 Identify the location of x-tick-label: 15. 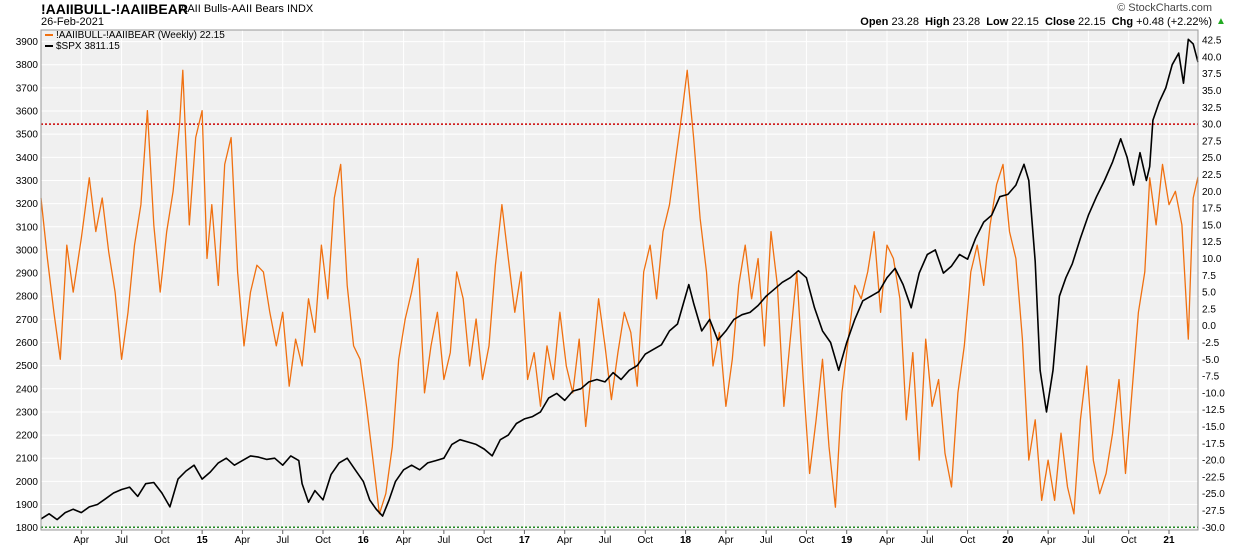
(203, 540).